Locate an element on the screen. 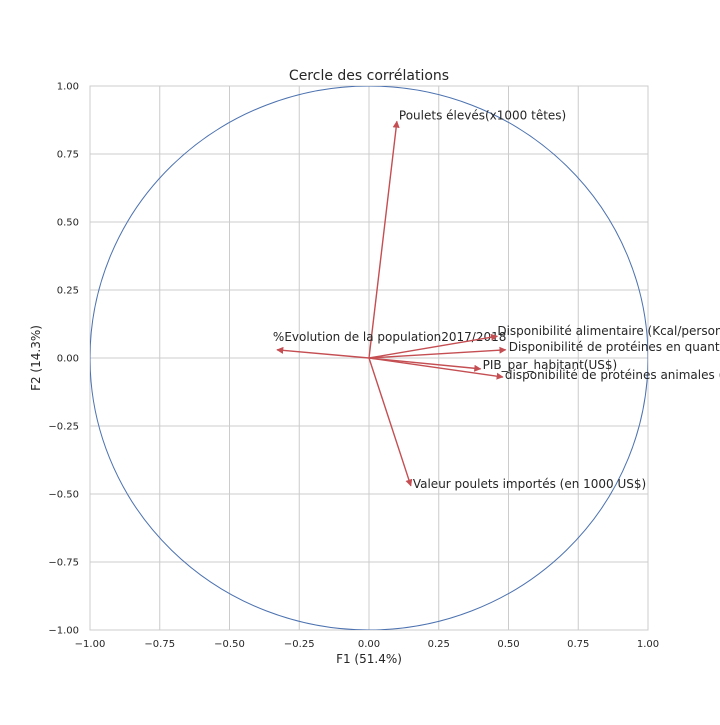  x-tick-label: 0.25 is located at coordinates (439, 644).